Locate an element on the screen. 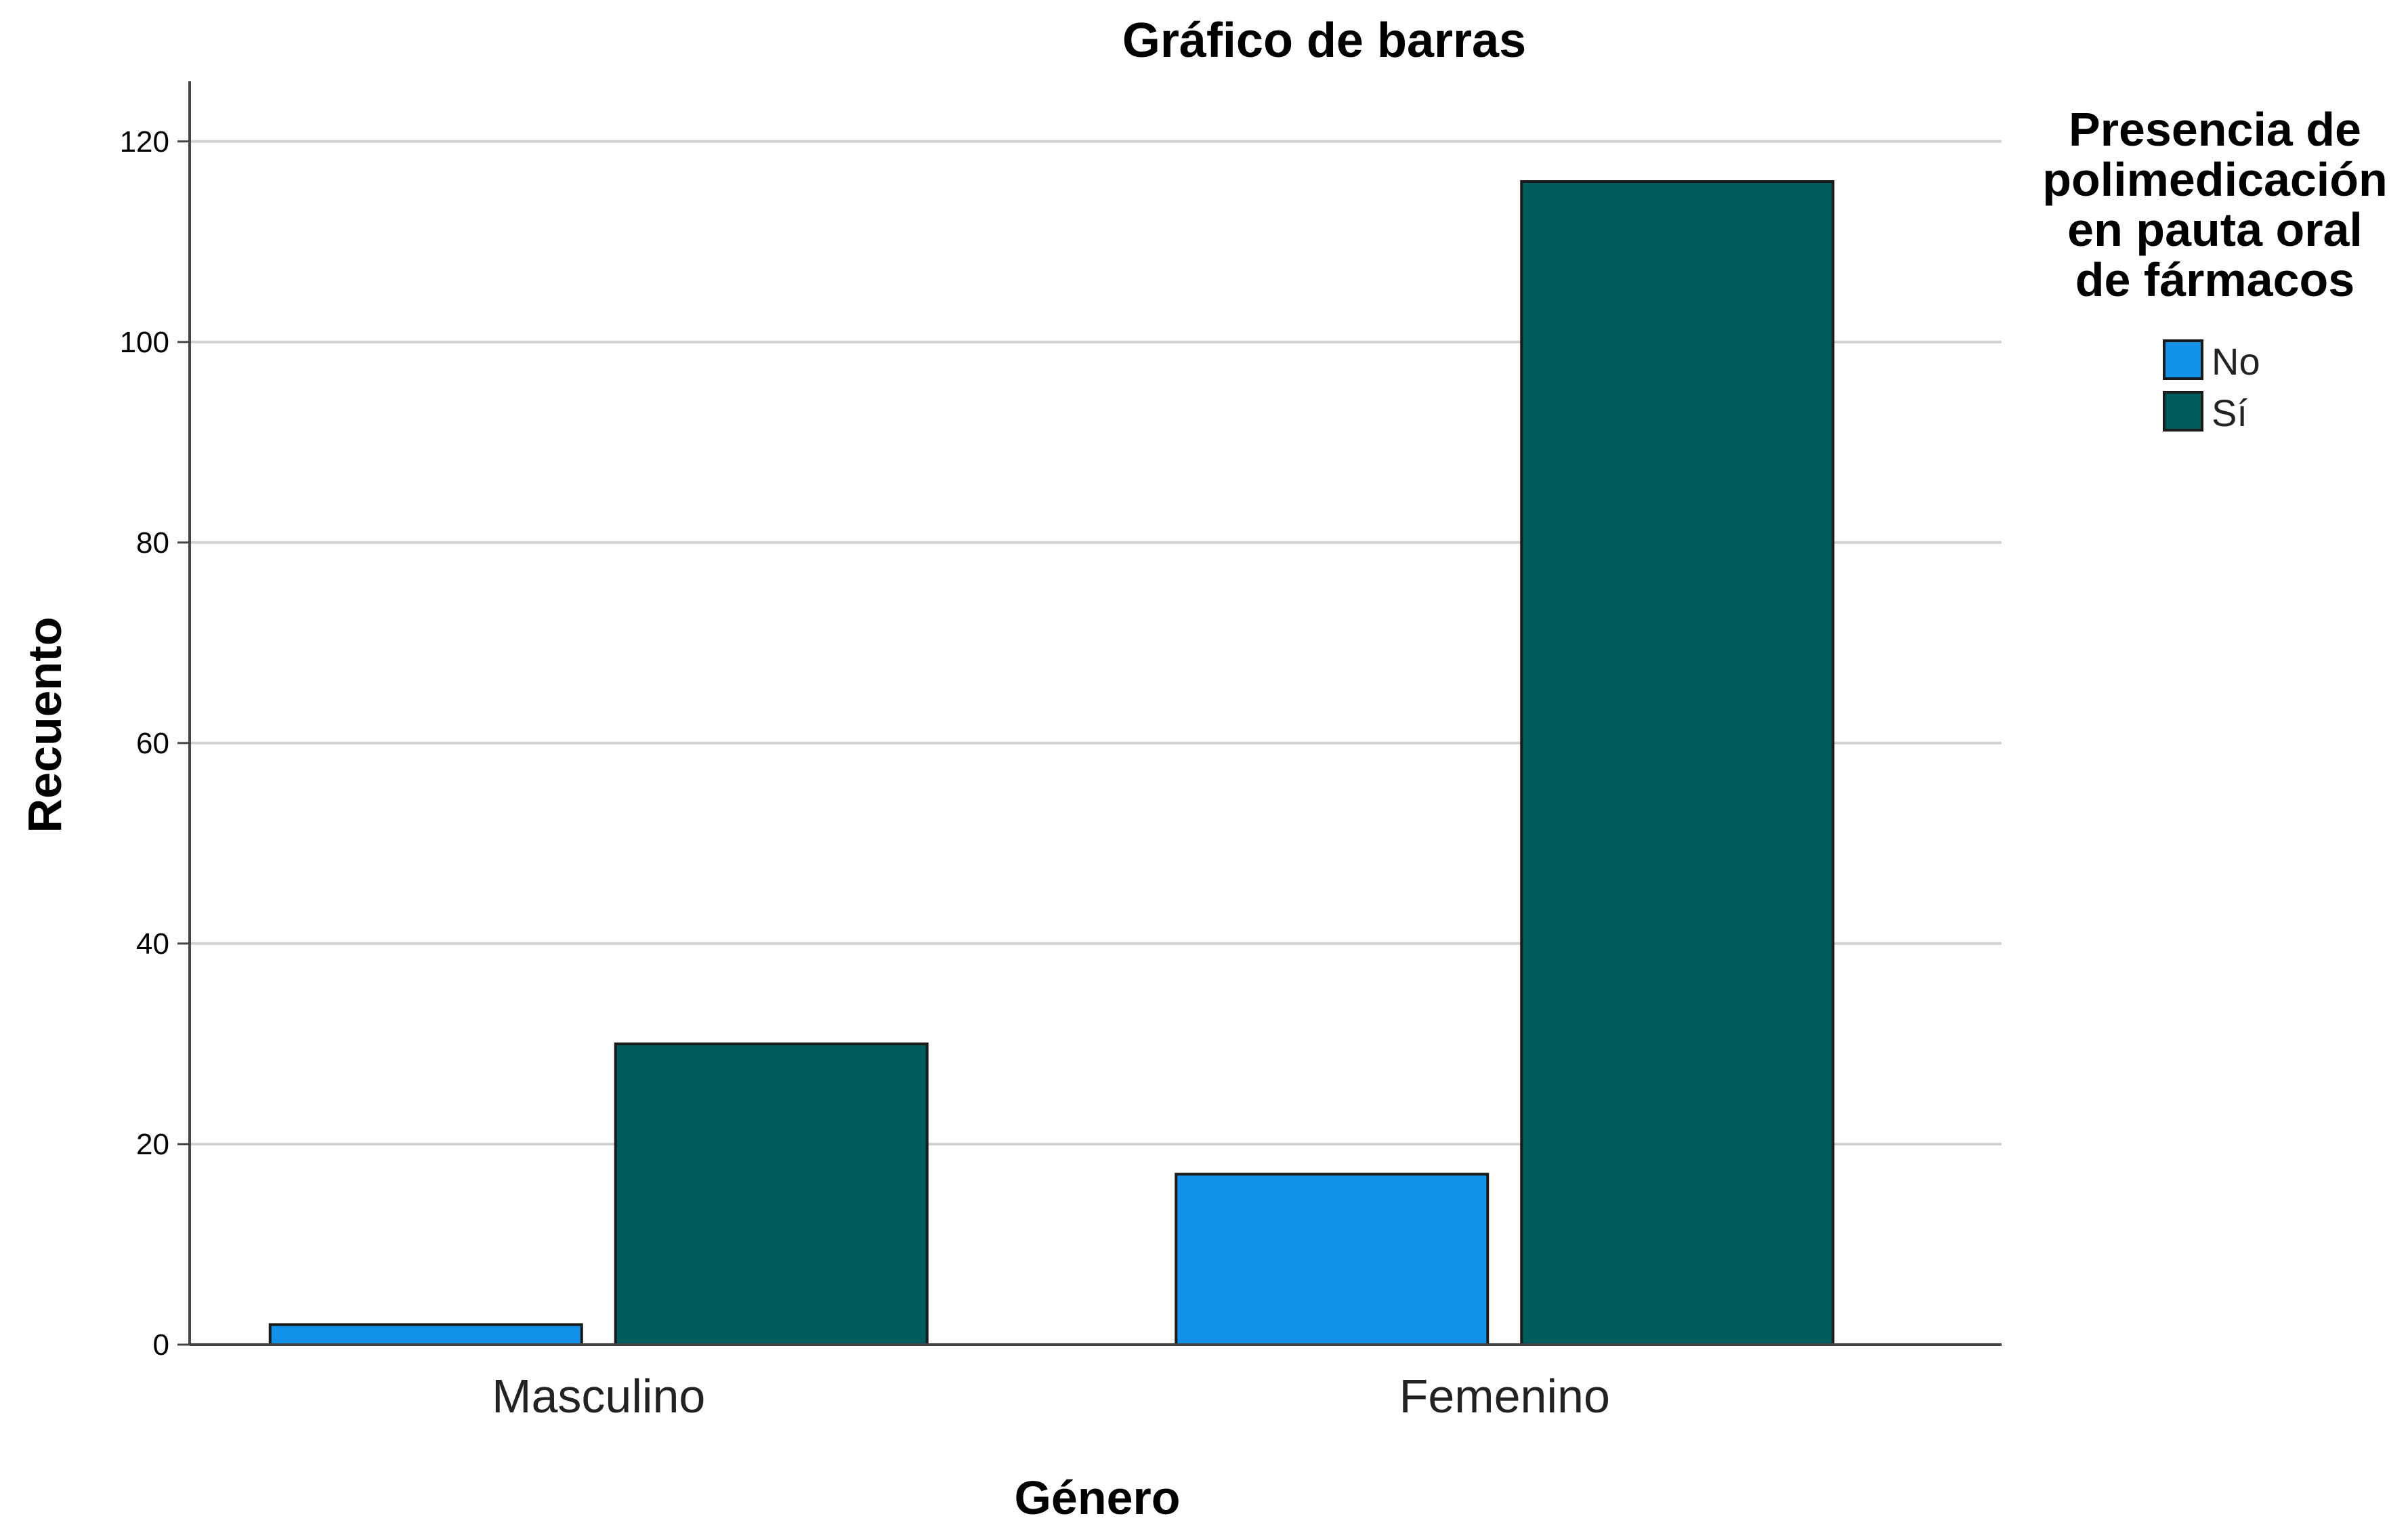  x-tick-label: Masculino is located at coordinates (598, 1397).